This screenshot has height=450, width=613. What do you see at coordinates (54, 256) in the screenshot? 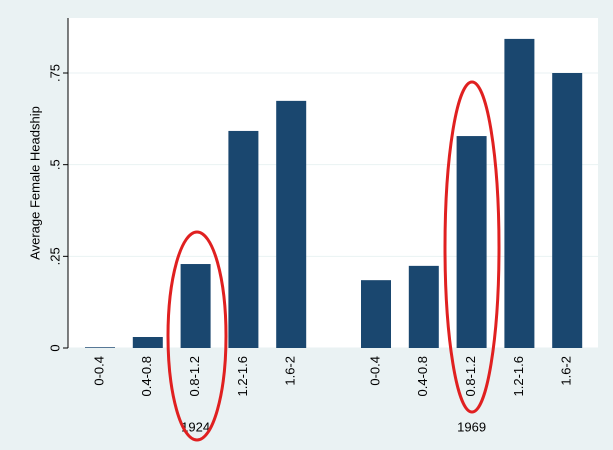
I see `y-tick-label: .25` at bounding box center [54, 256].